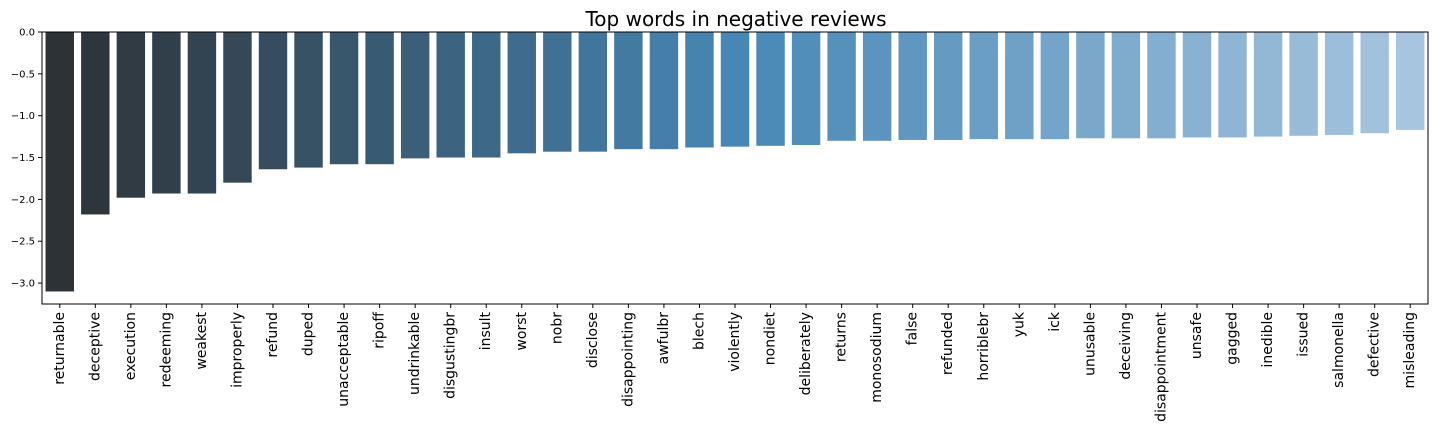  I want to click on x-tick-label-unsafe: unsafe, so click(1197, 335).